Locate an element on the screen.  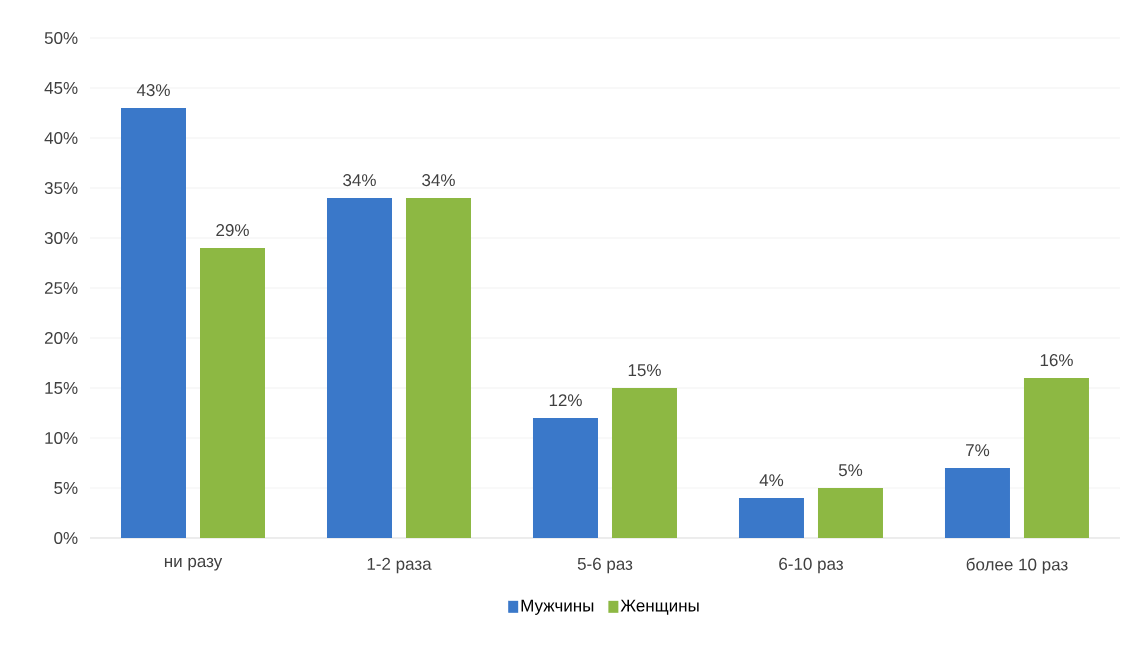
legend-label: Мужчины is located at coordinates (557, 607).